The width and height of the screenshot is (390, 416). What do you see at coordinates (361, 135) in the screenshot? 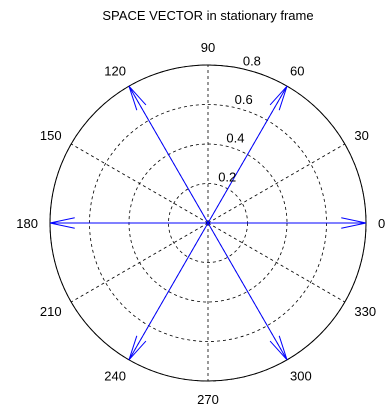
I see `angle-tick-label: 30` at bounding box center [361, 135].